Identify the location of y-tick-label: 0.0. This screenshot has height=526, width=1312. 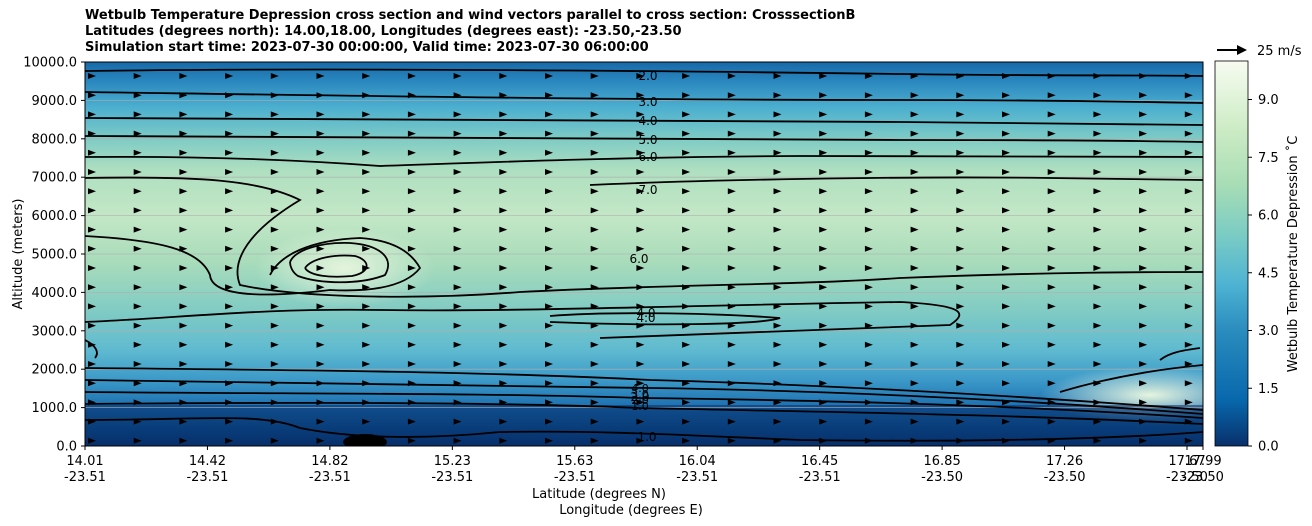
(66, 447).